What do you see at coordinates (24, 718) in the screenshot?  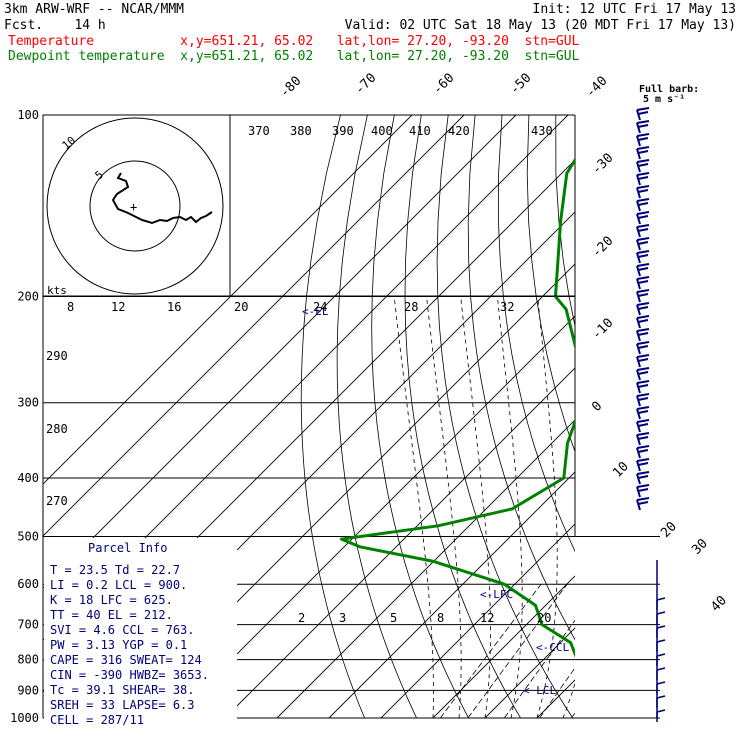 I see `pressure-label: 1000` at bounding box center [24, 718].